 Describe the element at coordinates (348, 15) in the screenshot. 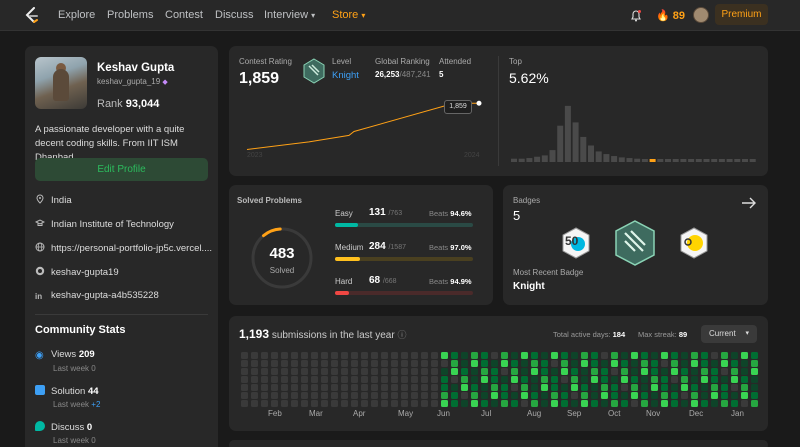

I see `nav-store: Store ▾` at that location.